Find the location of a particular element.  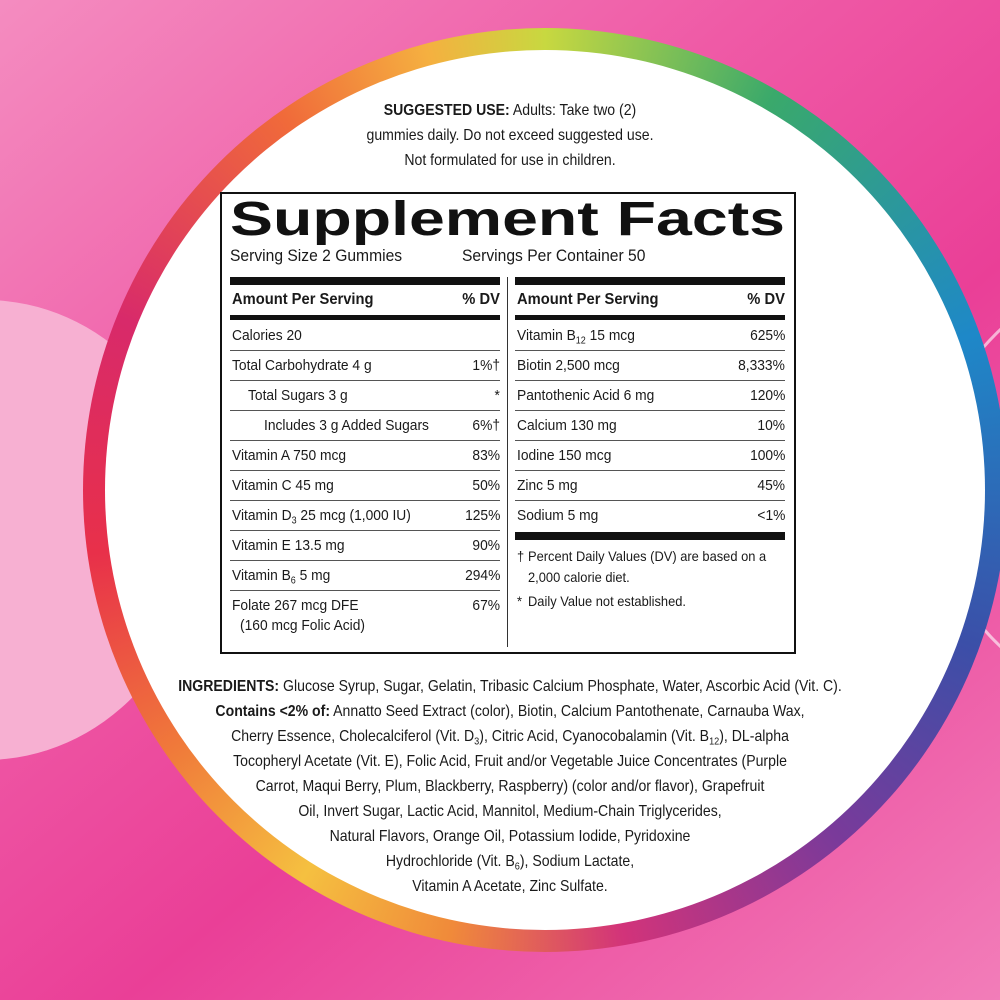

text-run: 15 mcg is located at coordinates (610, 335).